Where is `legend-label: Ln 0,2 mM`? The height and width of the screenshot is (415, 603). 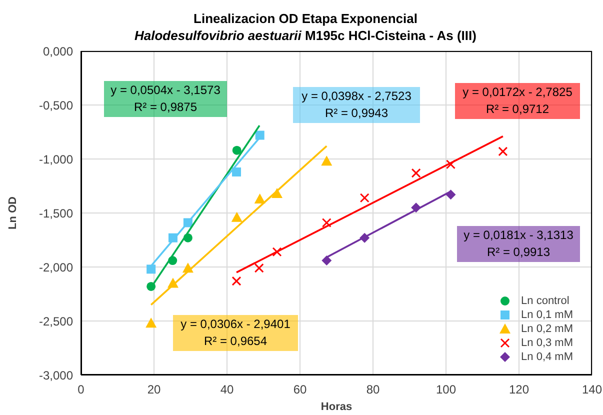
legend-label: Ln 0,2 mM is located at coordinates (547, 329).